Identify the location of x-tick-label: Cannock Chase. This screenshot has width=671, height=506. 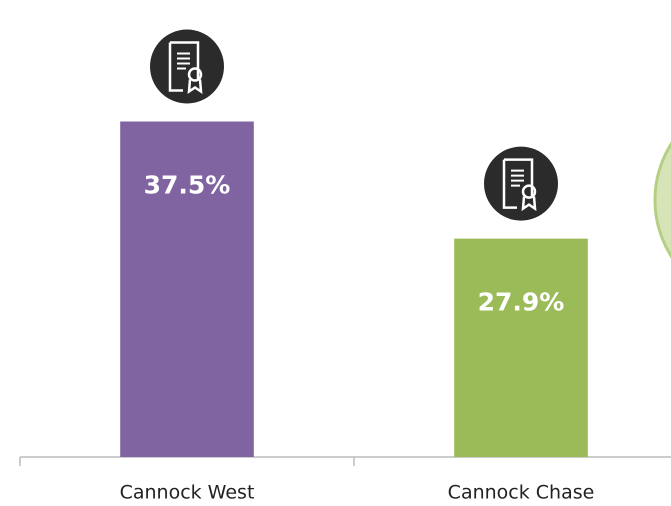
(521, 493).